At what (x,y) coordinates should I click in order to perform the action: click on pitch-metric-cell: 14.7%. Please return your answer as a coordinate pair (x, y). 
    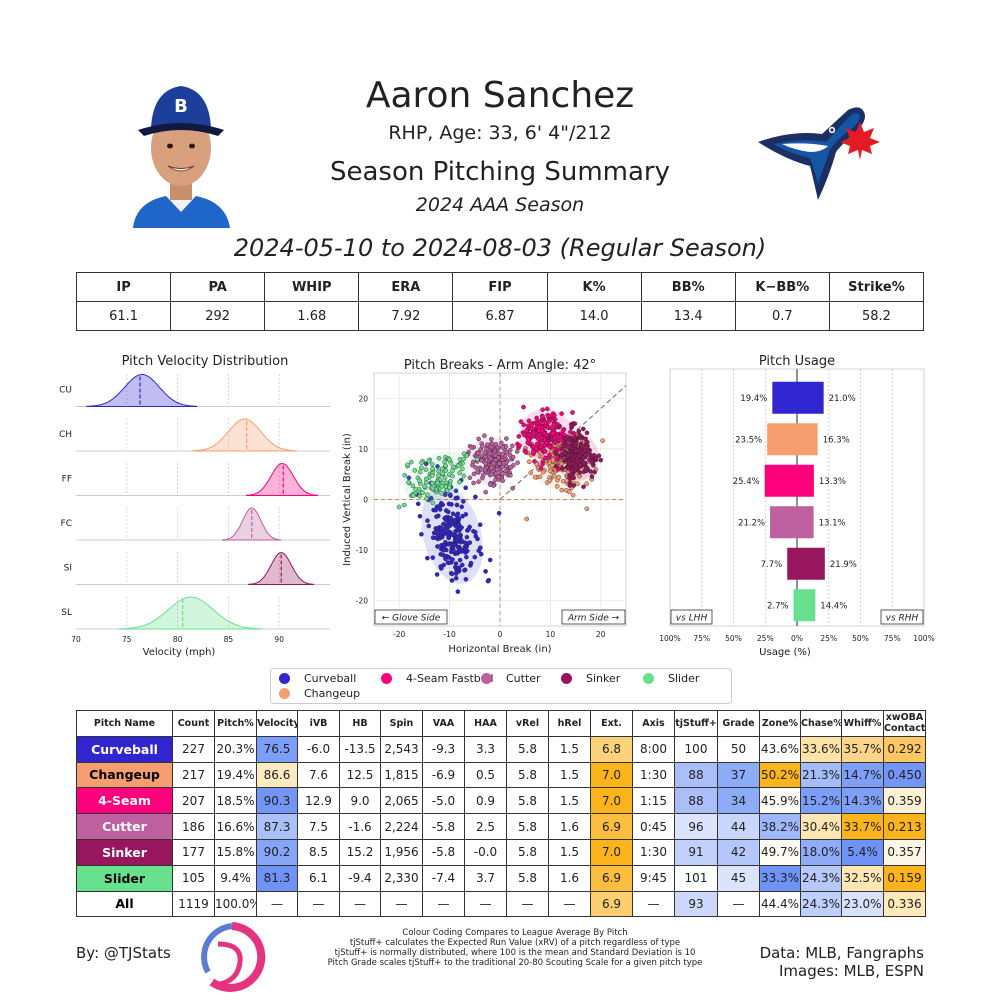
    Looking at the image, I should click on (862, 775).